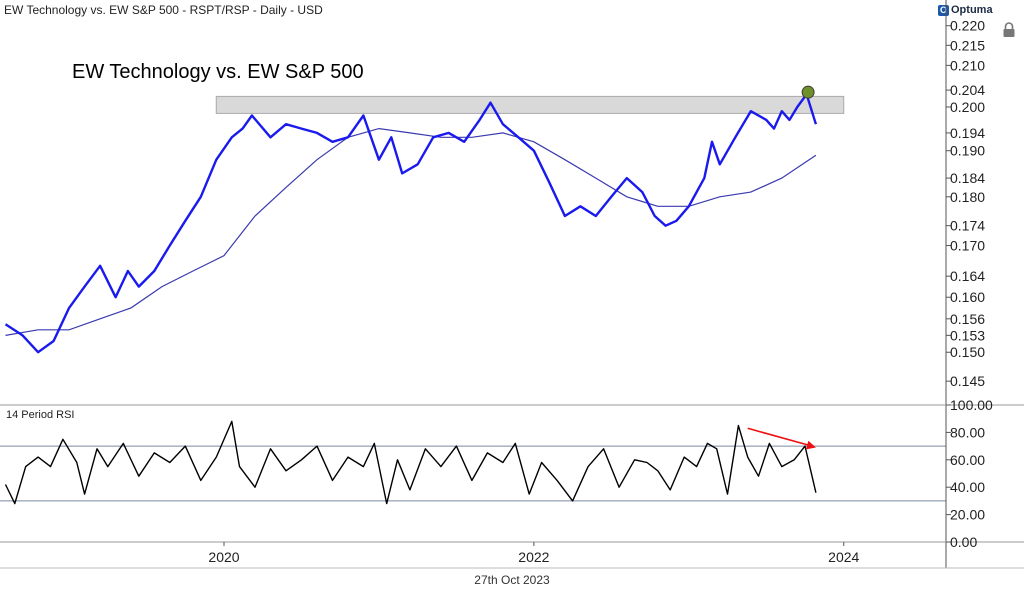 The width and height of the screenshot is (1024, 591). Describe the element at coordinates (218, 72) in the screenshot. I see `price-chart-title: EW Technology vs. EW S&P 500` at that location.